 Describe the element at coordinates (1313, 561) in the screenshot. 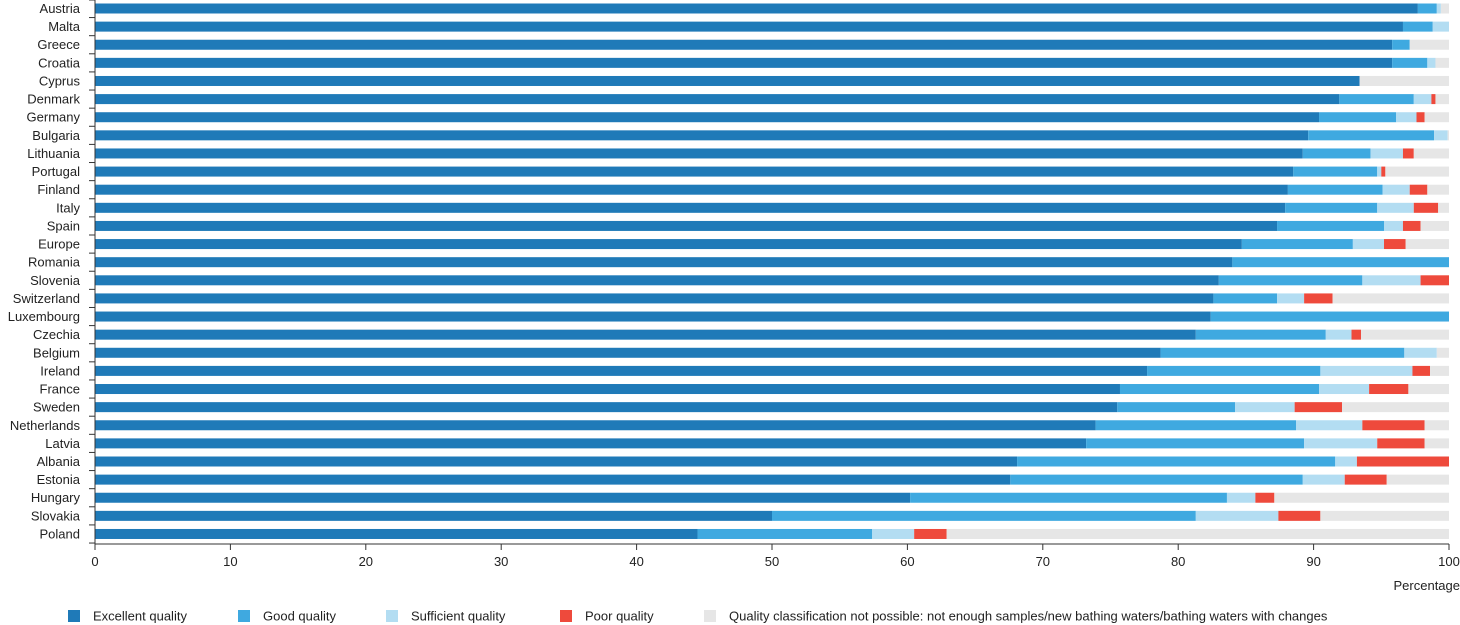

I see `x-tick-label: 90` at that location.